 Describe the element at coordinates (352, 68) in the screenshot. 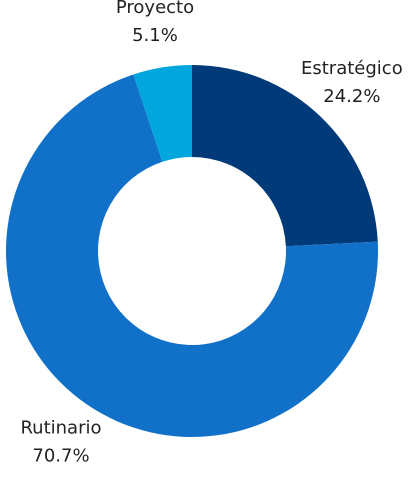

I see `slice-label: Estratégico` at that location.